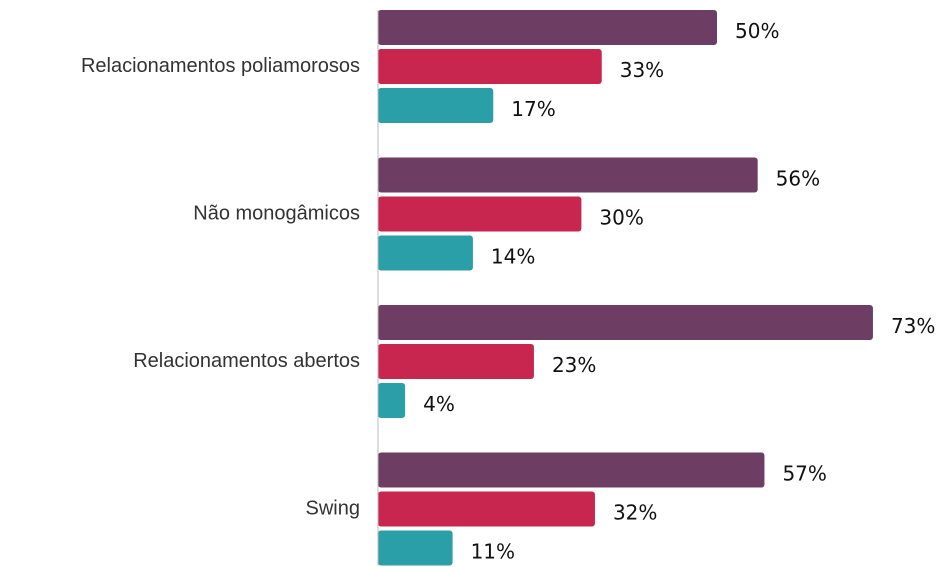 The image size is (941, 567). Describe the element at coordinates (533, 109) in the screenshot. I see `value-label: 17%` at that location.